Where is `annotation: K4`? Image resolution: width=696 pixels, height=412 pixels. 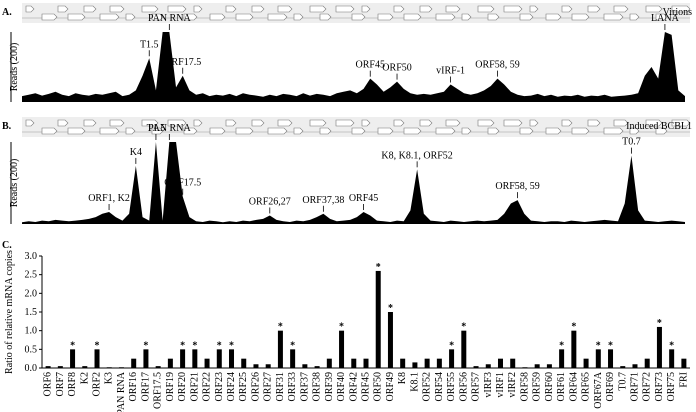
annotation: K4 is located at coordinates (136, 152).